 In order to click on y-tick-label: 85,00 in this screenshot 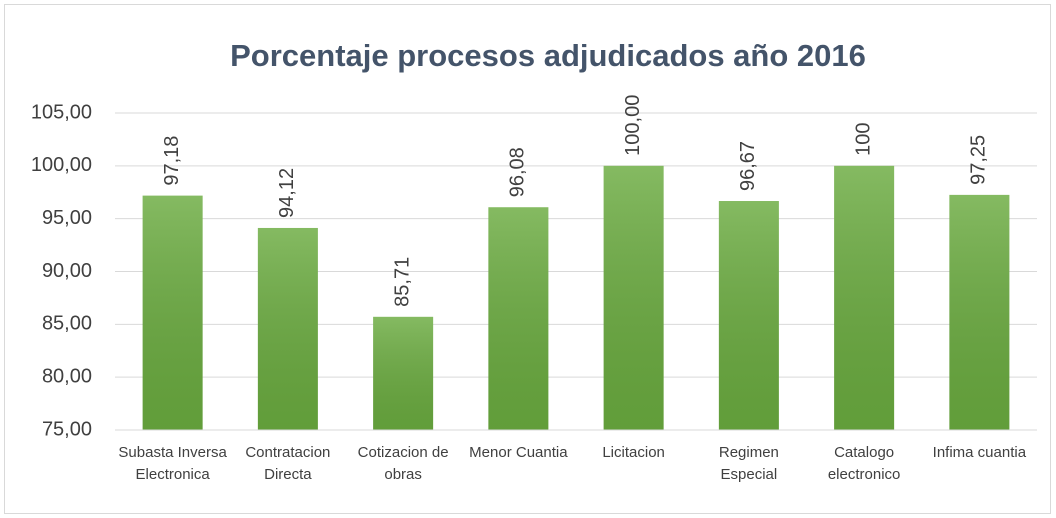, I will do `click(67, 324)`.